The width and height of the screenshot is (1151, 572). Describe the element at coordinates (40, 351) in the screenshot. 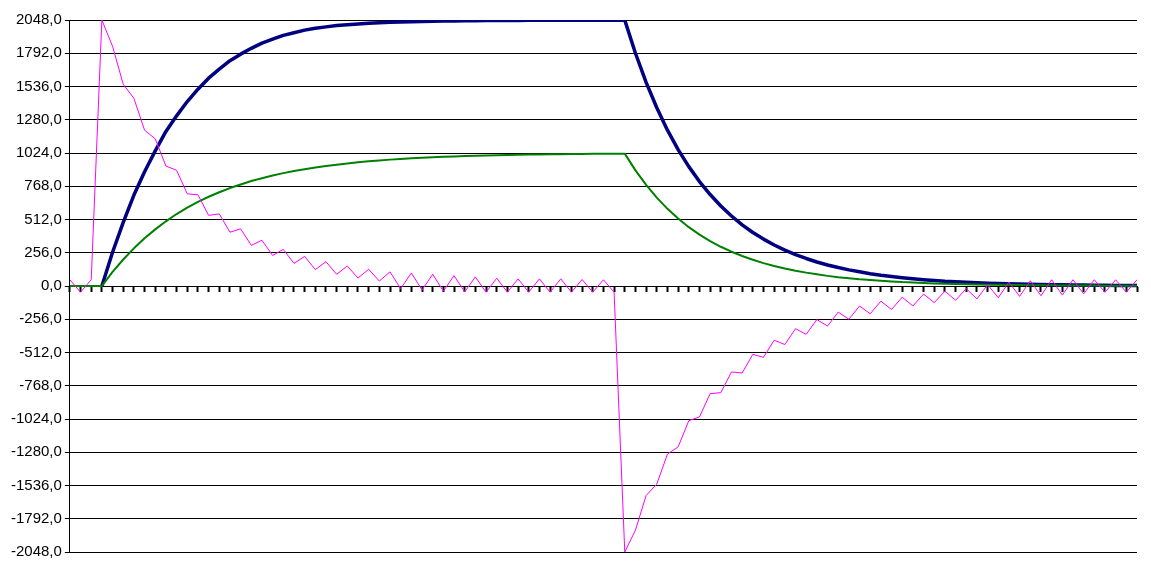

I see `y-tick-label: -512,0` at that location.